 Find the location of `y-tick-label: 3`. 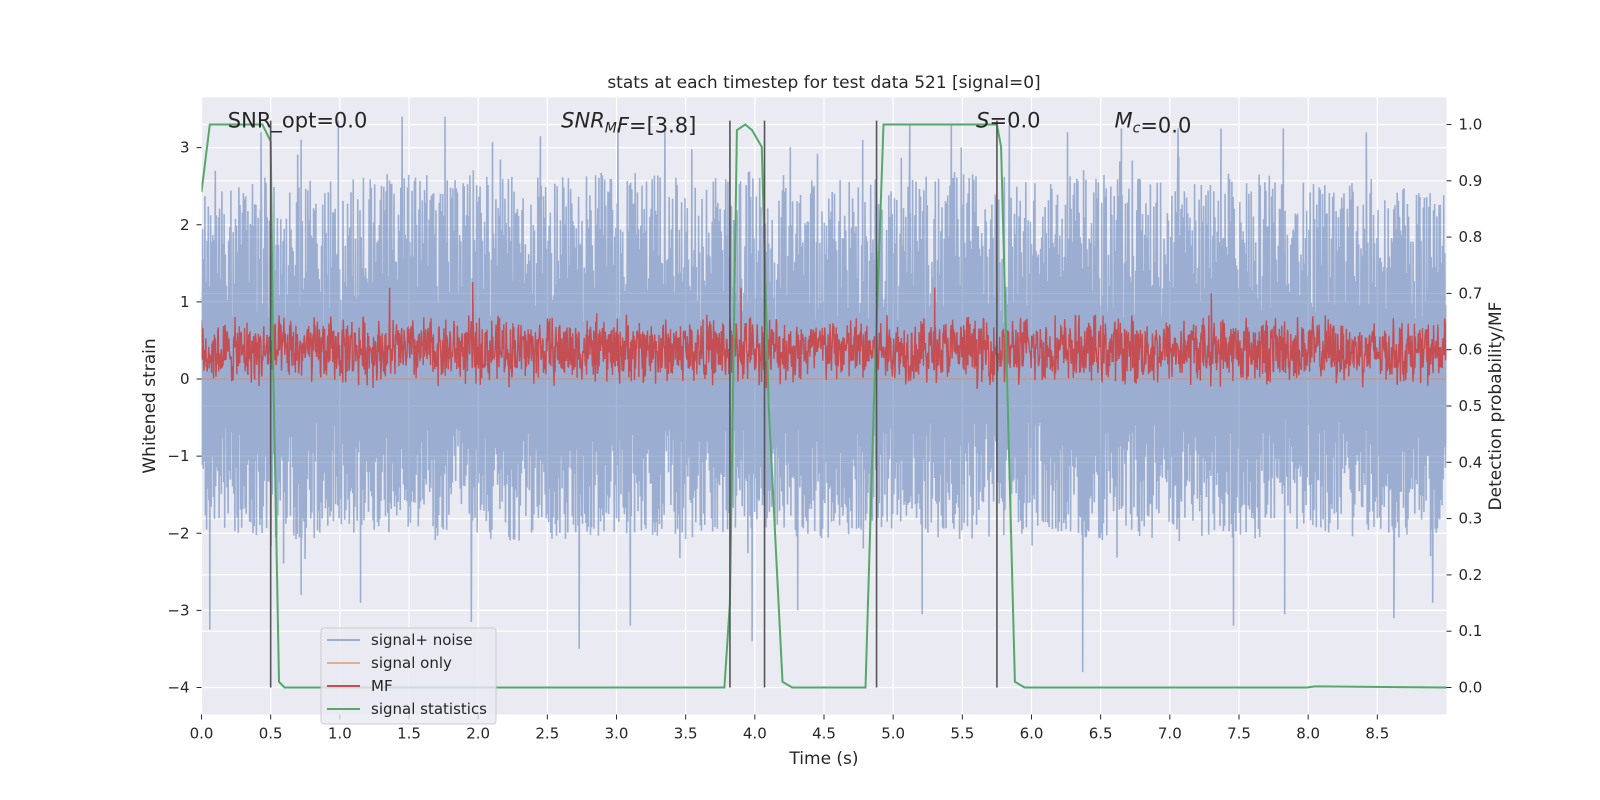

y-tick-label: 3 is located at coordinates (185, 148).